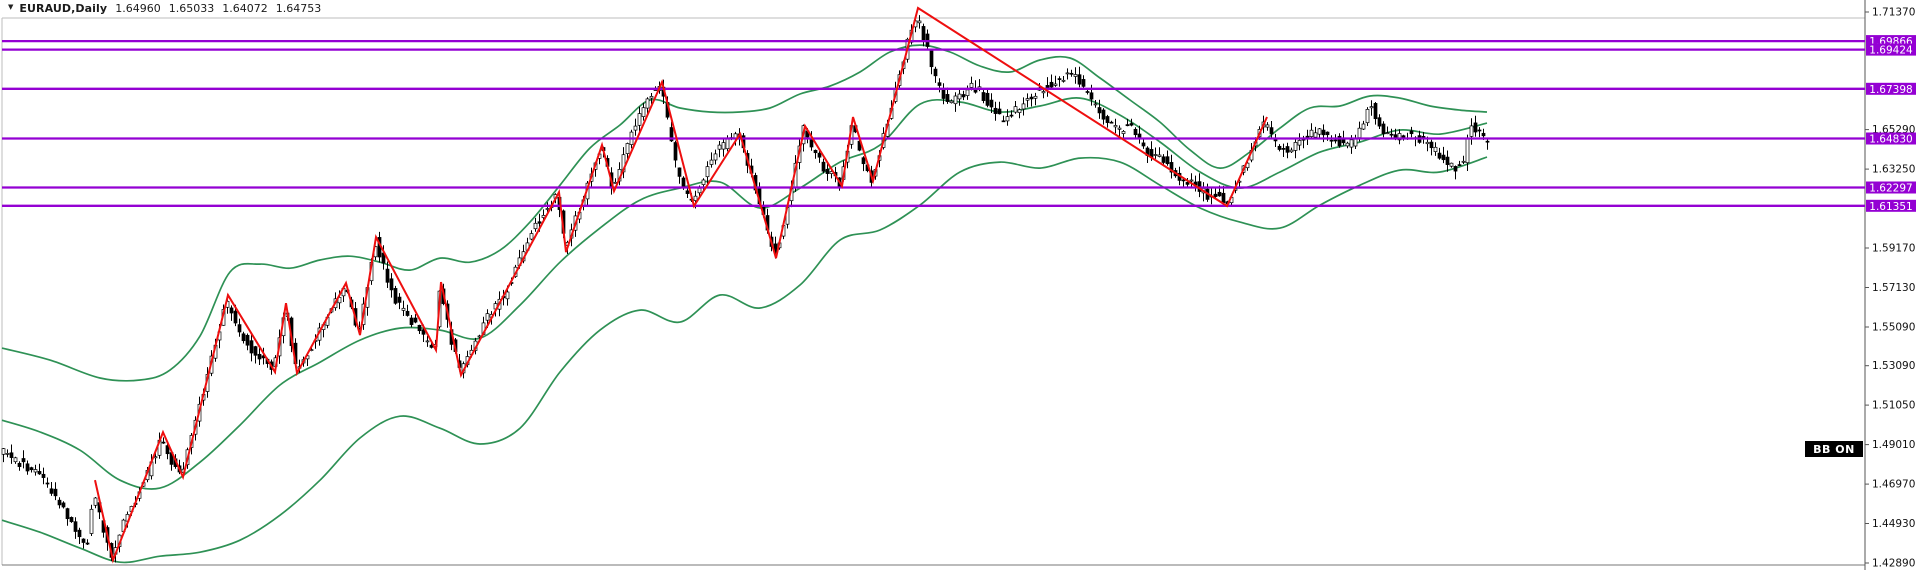 The width and height of the screenshot is (1916, 576). What do you see at coordinates (1893, 445) in the screenshot?
I see `price-tick-label: 1.49010` at bounding box center [1893, 445].